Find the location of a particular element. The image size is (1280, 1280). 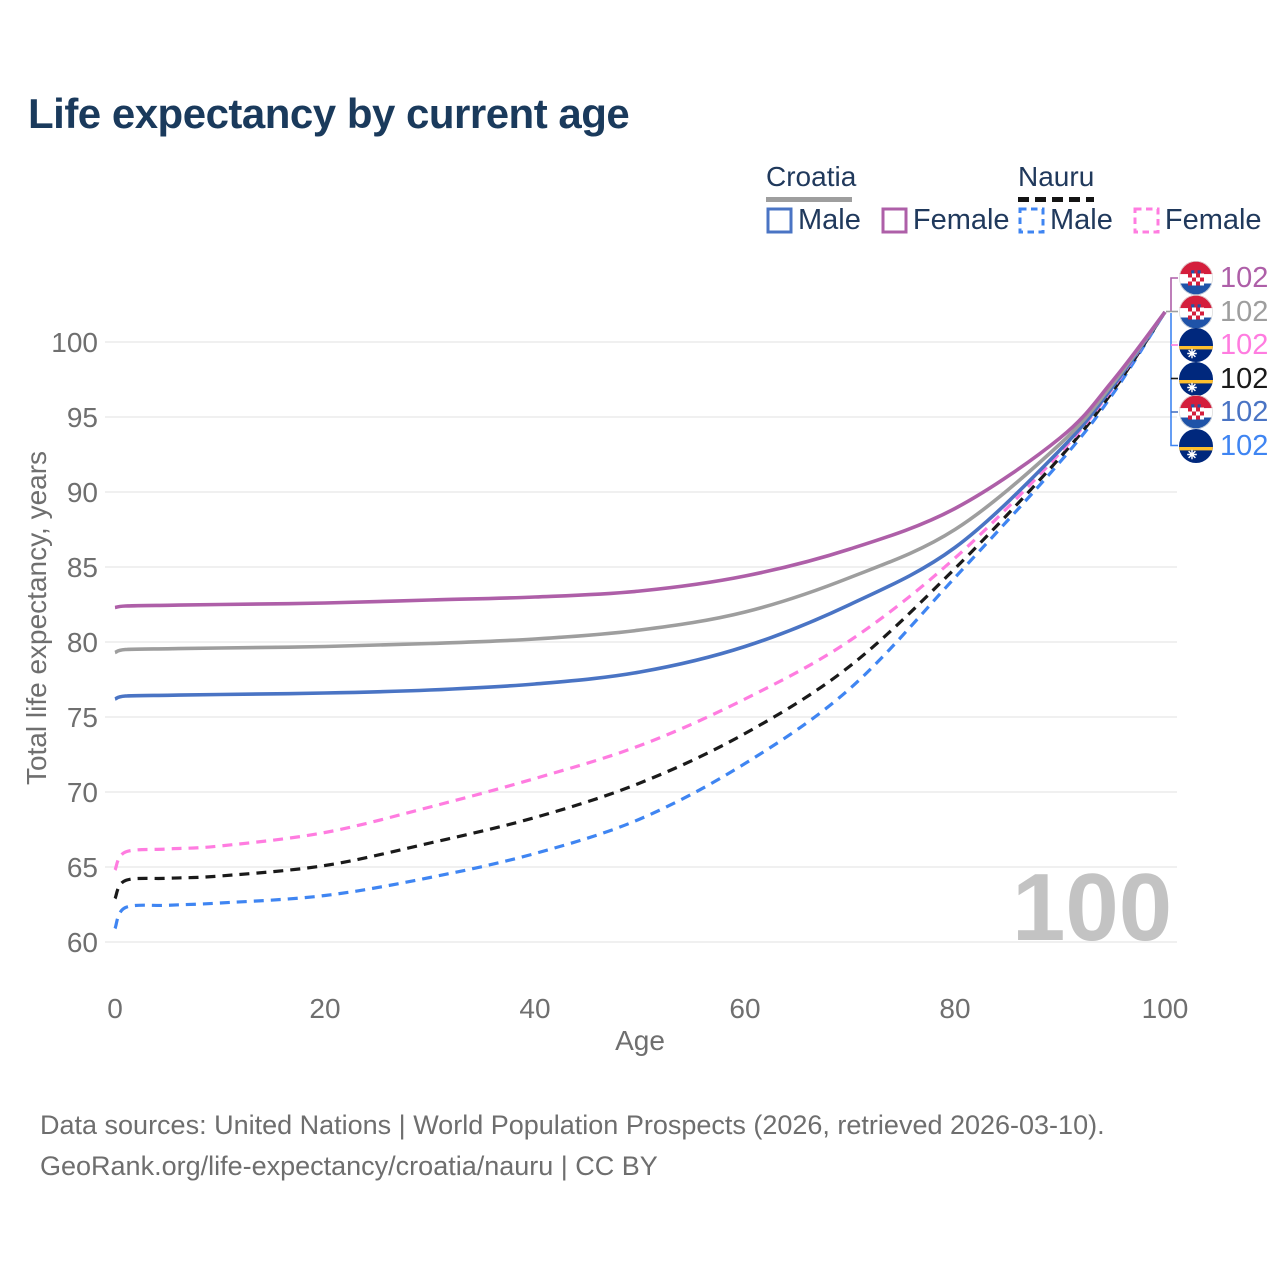

legend-item-nauru-female: Female is located at coordinates (1197, 220).